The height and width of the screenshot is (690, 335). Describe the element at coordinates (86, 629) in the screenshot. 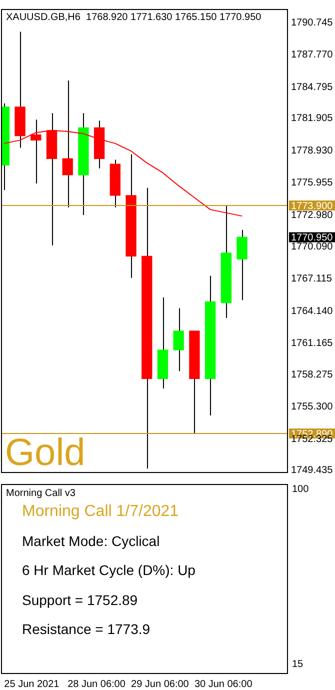

I see `text: Resistance = 1773.9` at that location.